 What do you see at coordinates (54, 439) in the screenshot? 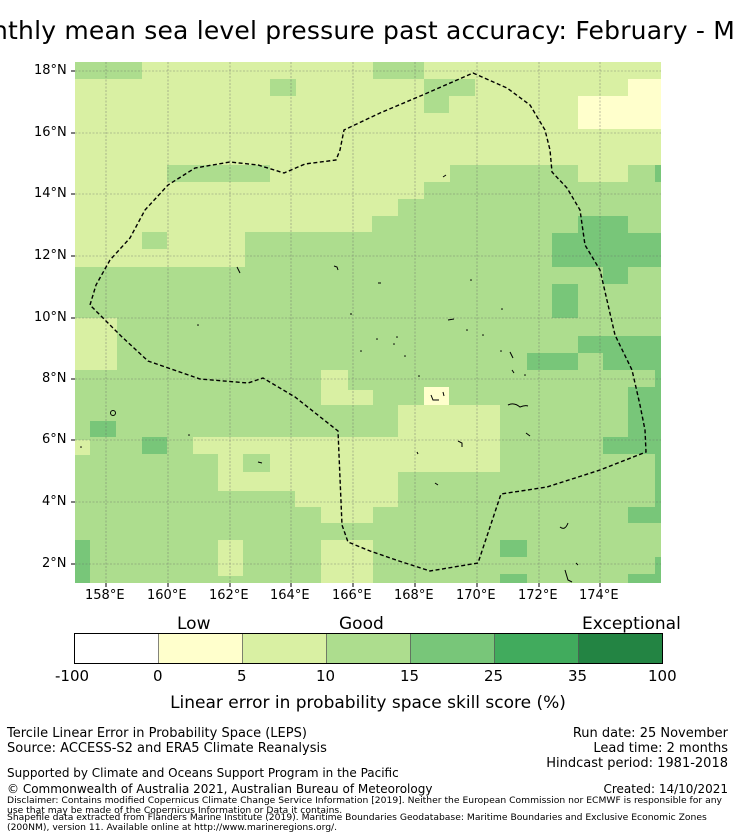
I see `lat-label-6: 6°N` at bounding box center [54, 439].